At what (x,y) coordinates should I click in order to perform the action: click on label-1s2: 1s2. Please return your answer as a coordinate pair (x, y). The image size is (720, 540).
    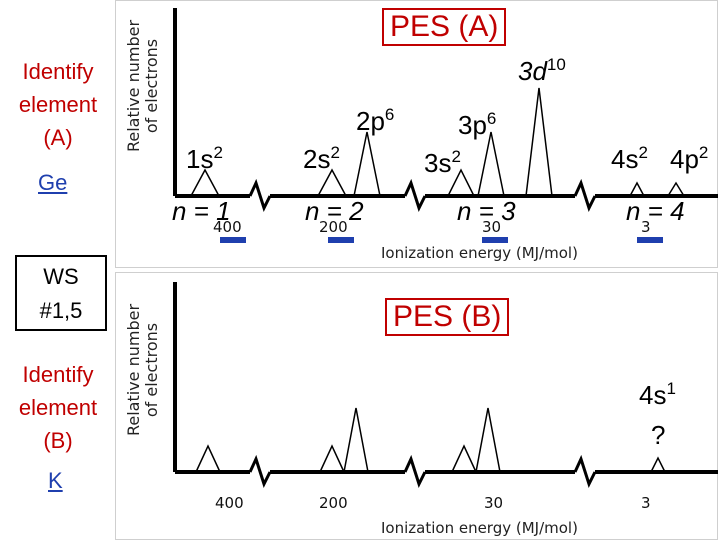
    Looking at the image, I should click on (204, 158).